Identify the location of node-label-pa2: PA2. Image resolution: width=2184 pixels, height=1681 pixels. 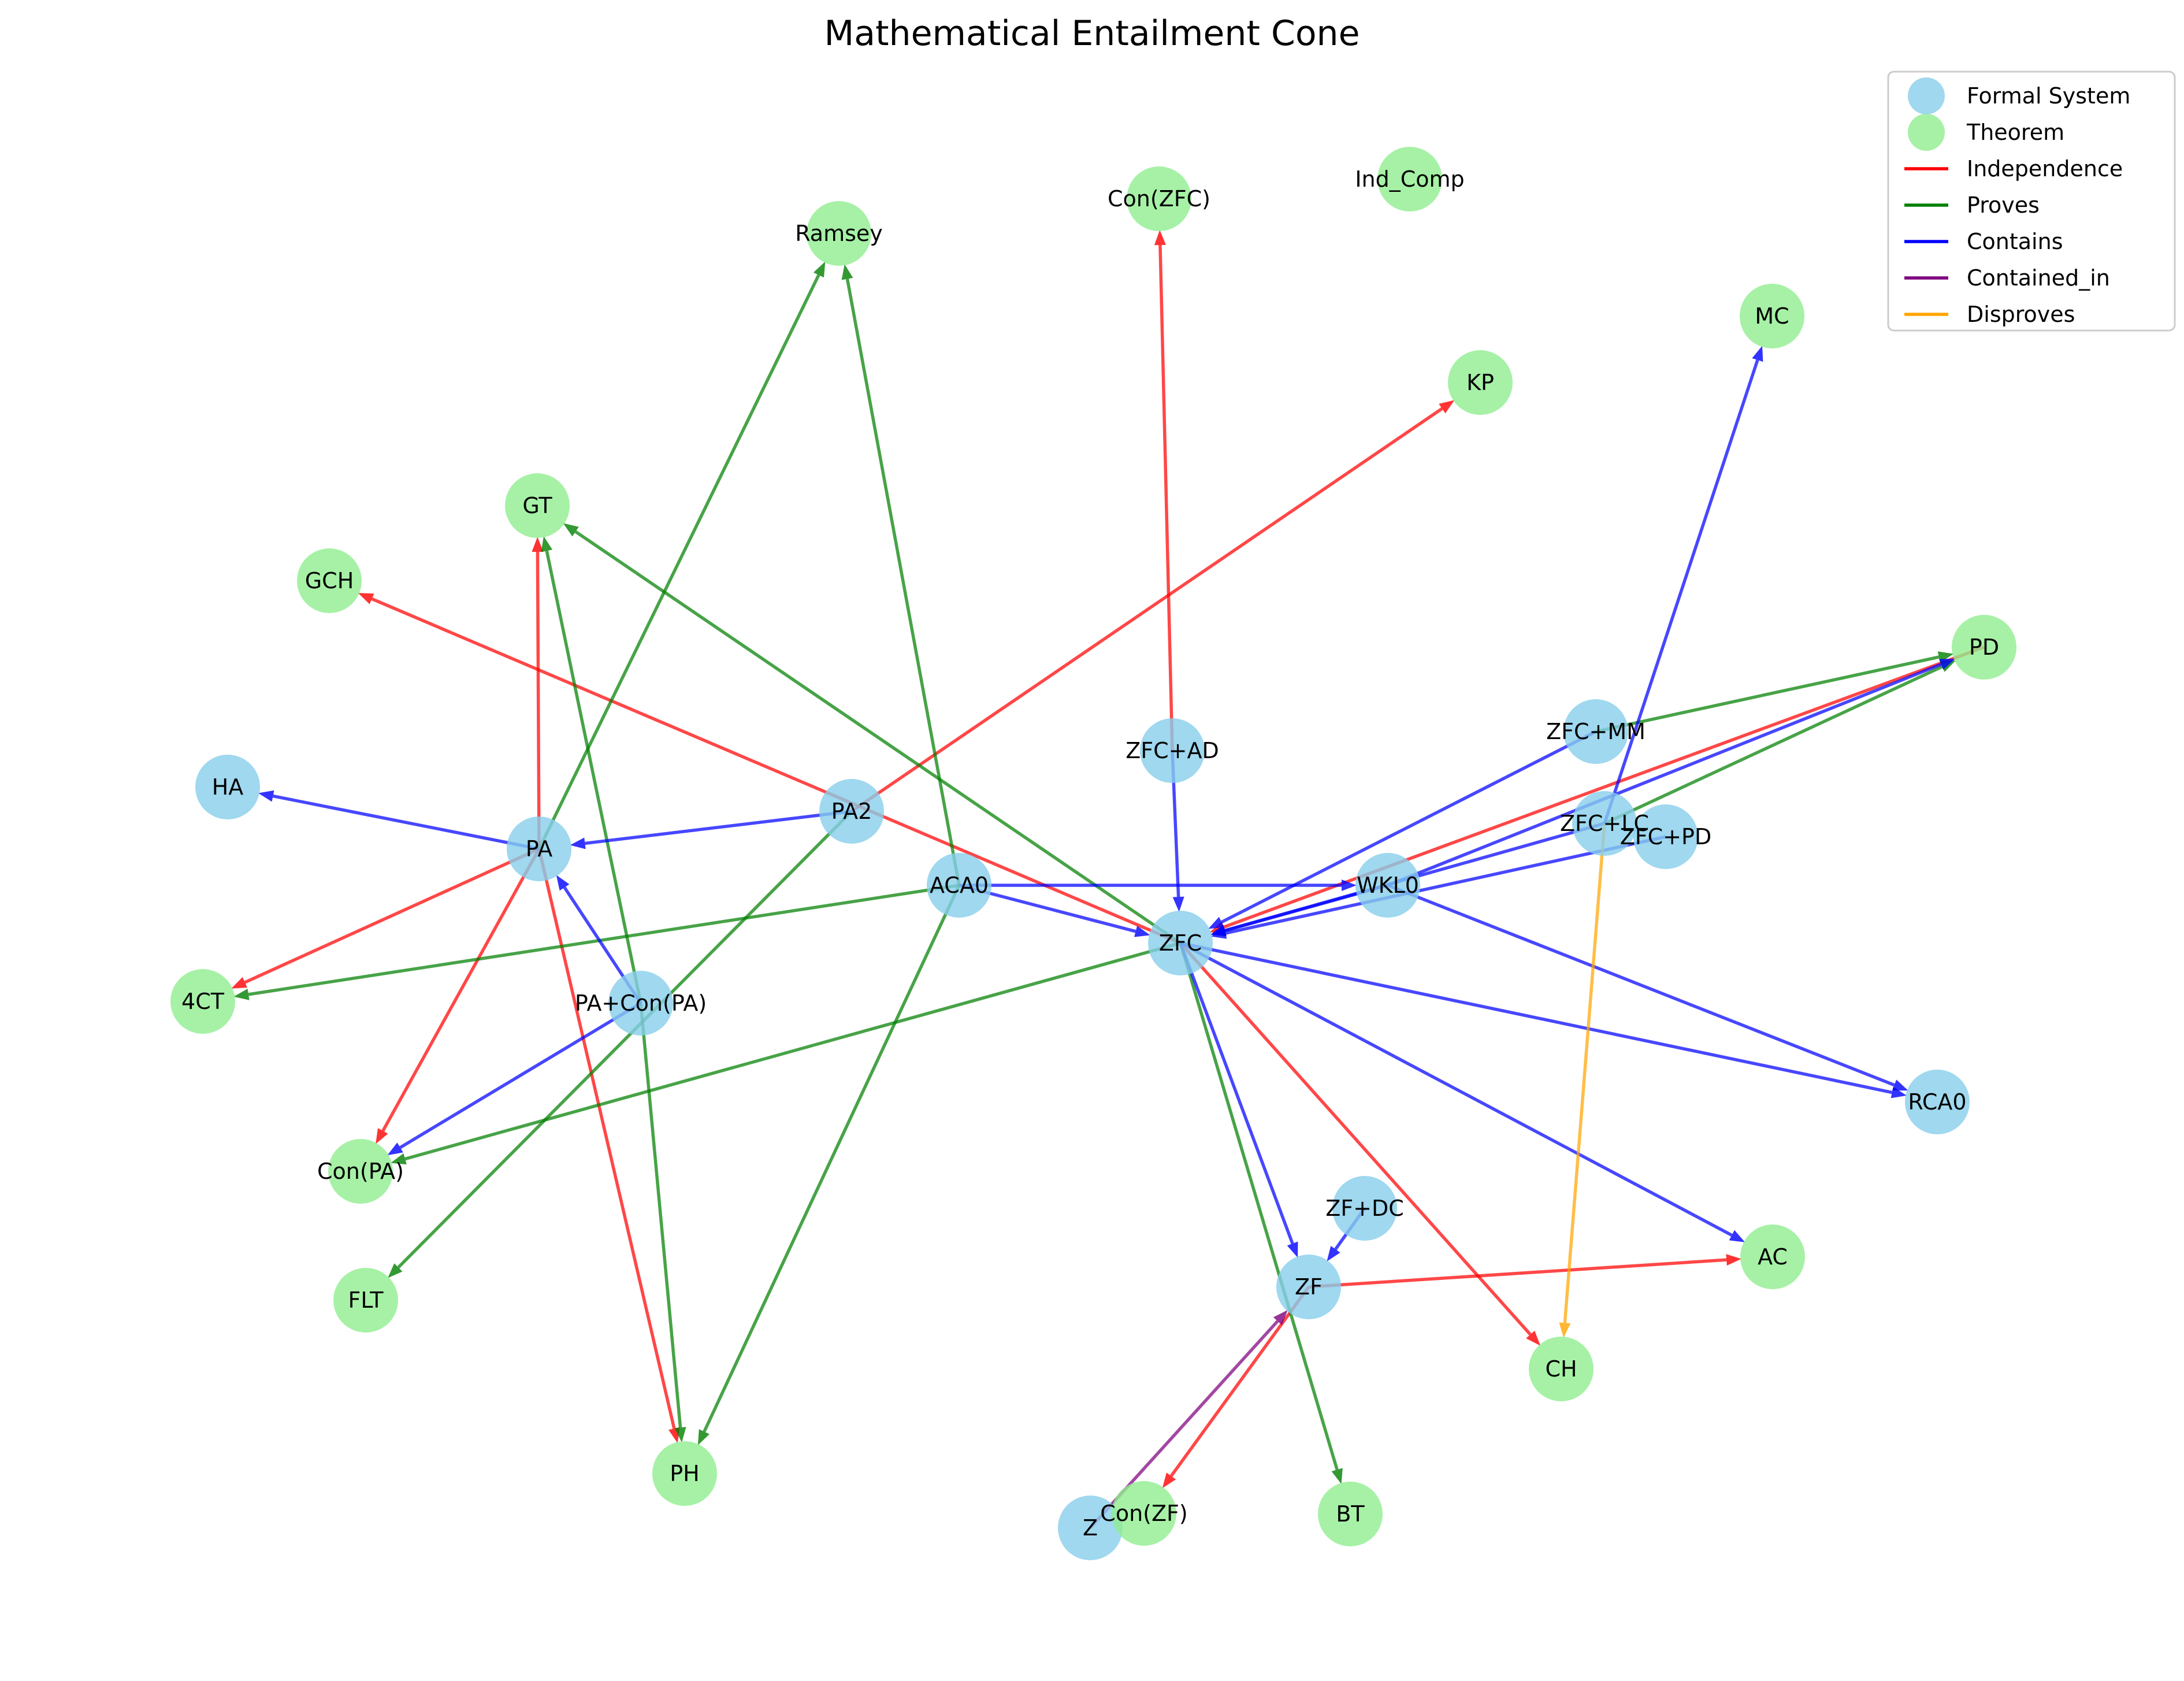
(851, 812).